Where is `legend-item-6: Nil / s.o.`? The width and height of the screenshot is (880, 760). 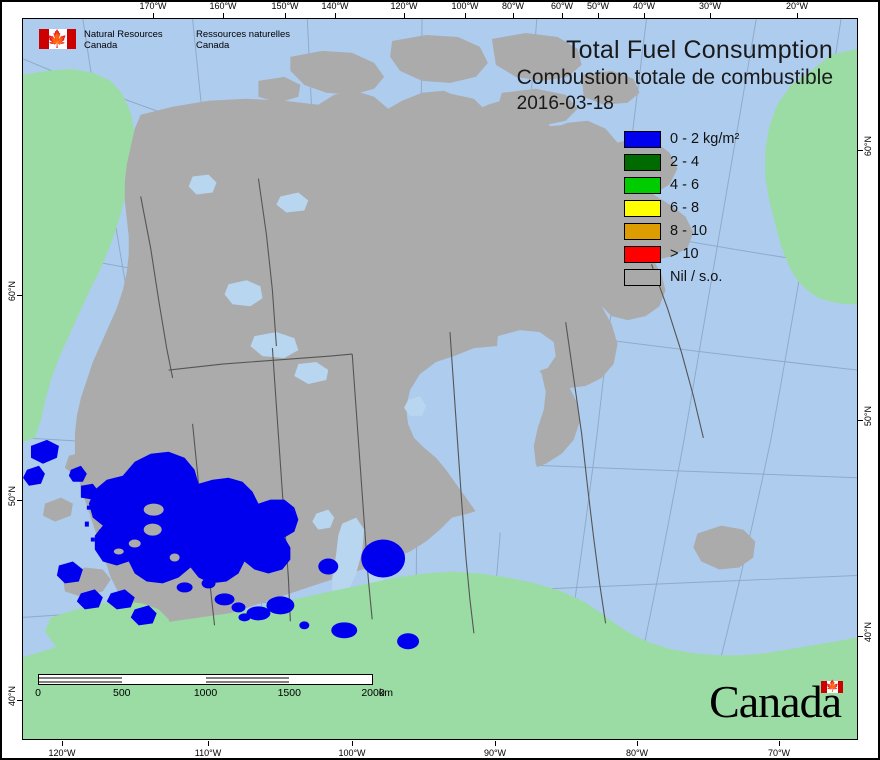
legend-item-6: Nil / s.o. is located at coordinates (681, 277).